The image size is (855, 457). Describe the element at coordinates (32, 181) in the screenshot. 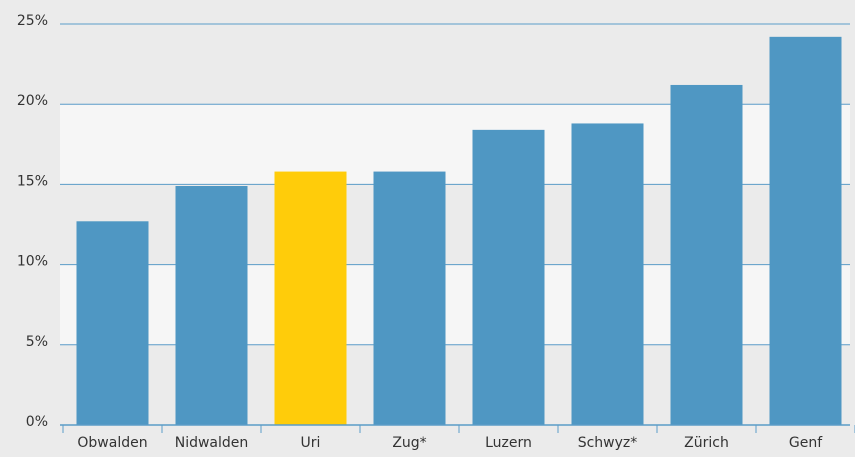

I see `y-tick-label: 15%` at that location.